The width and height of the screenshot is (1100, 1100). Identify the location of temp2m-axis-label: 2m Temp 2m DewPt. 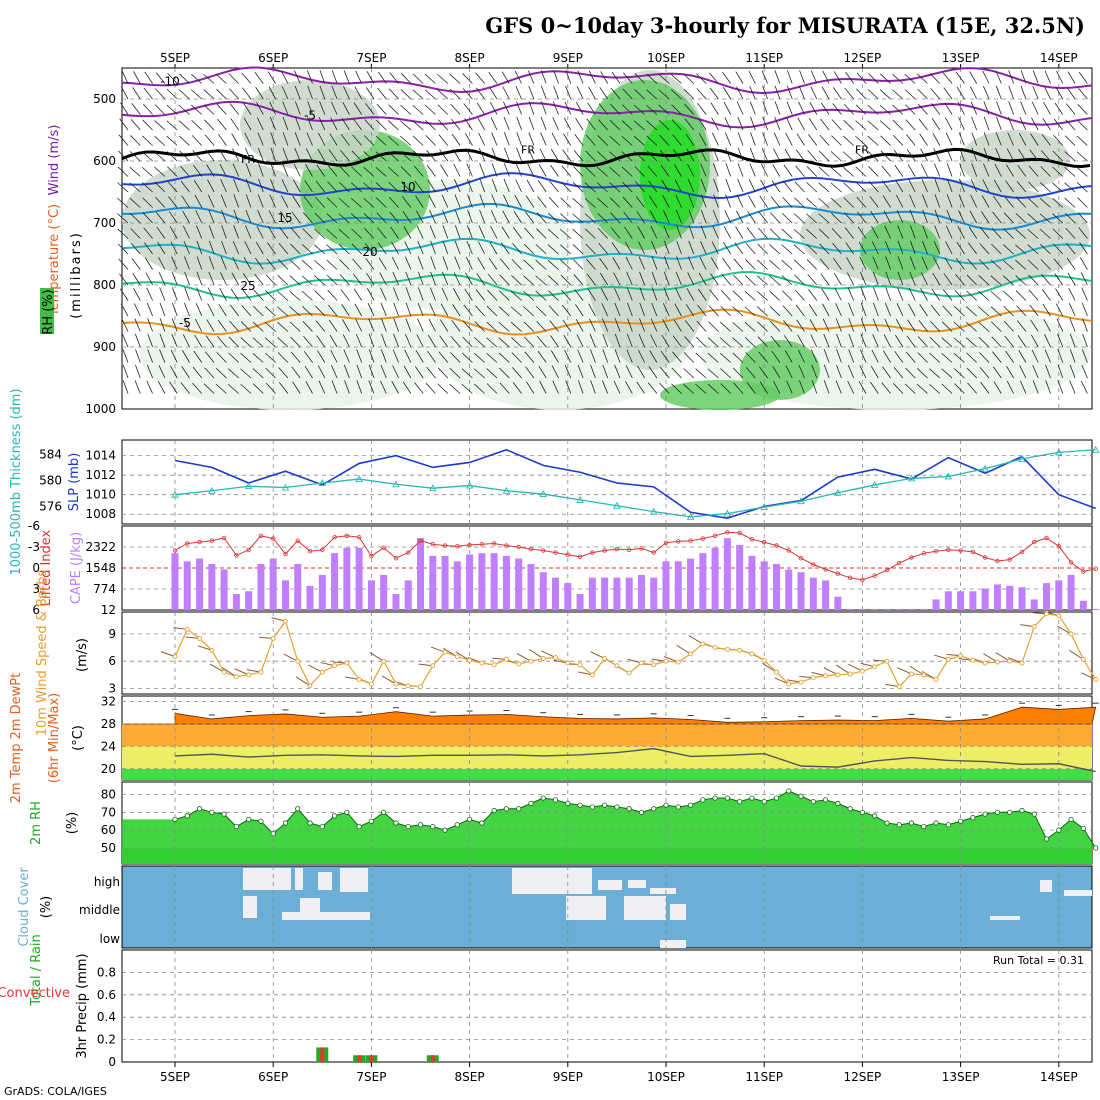
(16, 738).